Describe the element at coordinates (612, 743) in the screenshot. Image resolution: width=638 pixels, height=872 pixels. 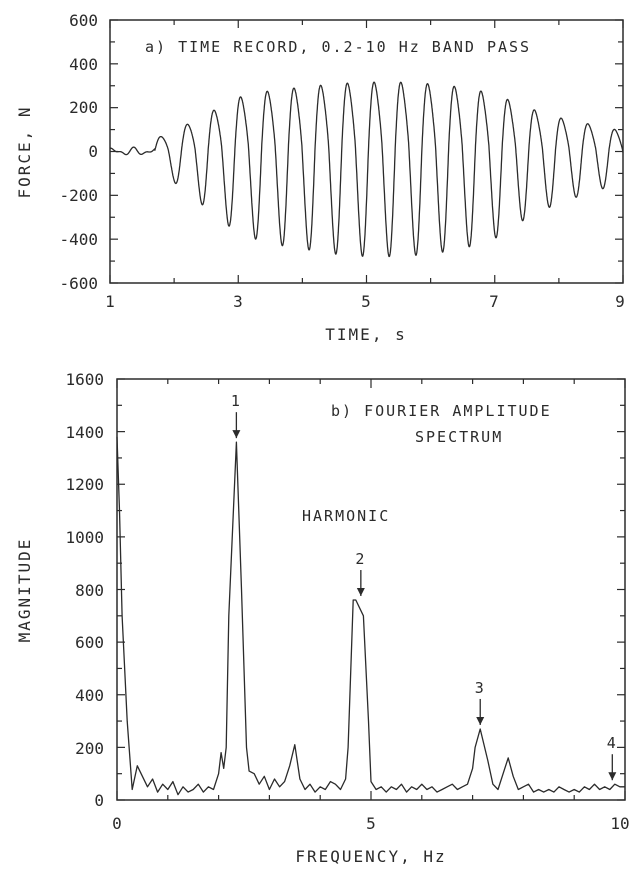
I see `harmonic-number-label: 4` at that location.